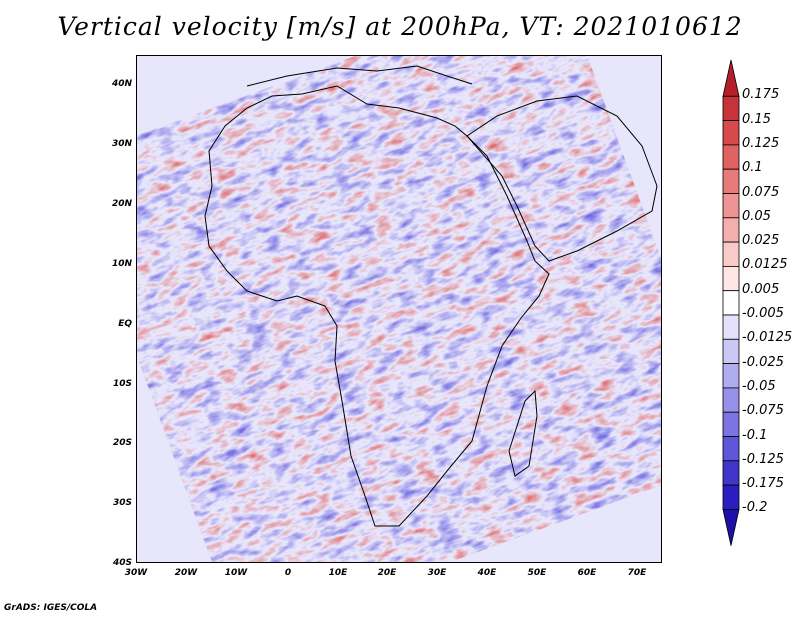 This screenshot has width=800, height=618. What do you see at coordinates (759, 386) in the screenshot?
I see `colorbar-label: -0.05` at bounding box center [759, 386].